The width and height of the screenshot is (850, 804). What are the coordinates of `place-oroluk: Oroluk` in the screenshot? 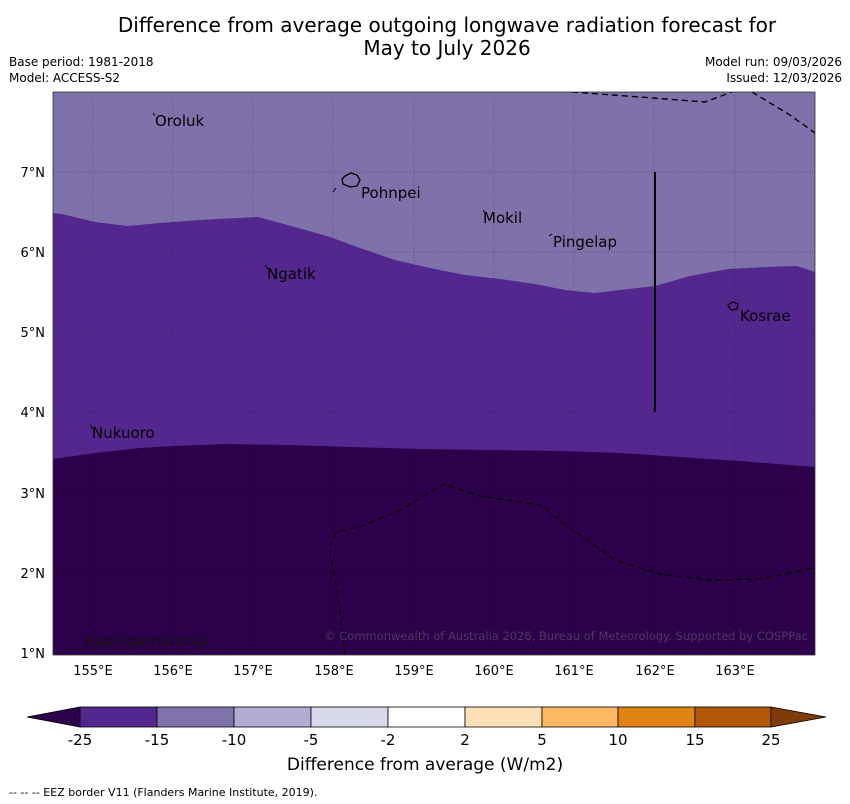 It's located at (179, 121).